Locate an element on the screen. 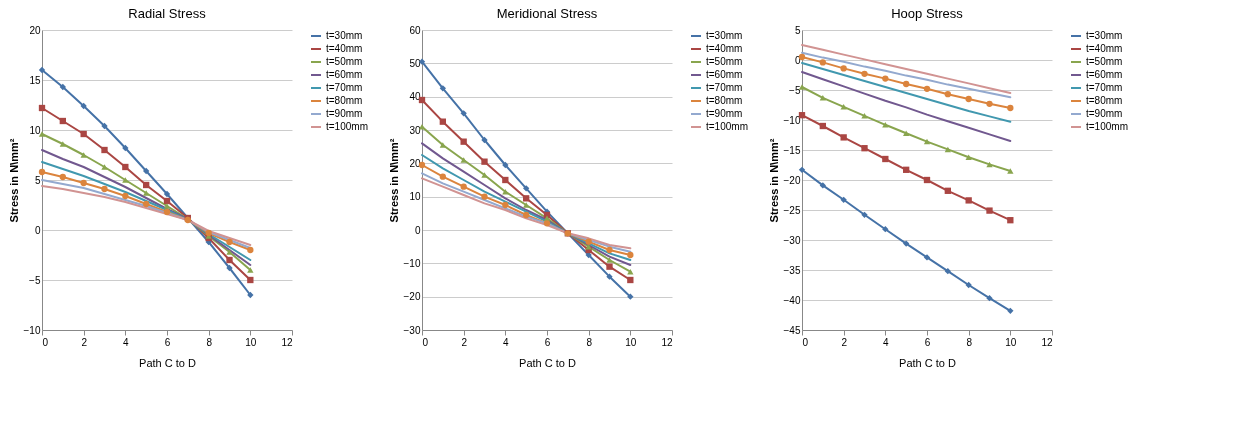 This screenshot has height=428, width=1252. x-tick-label: 0 is located at coordinates (805, 342).